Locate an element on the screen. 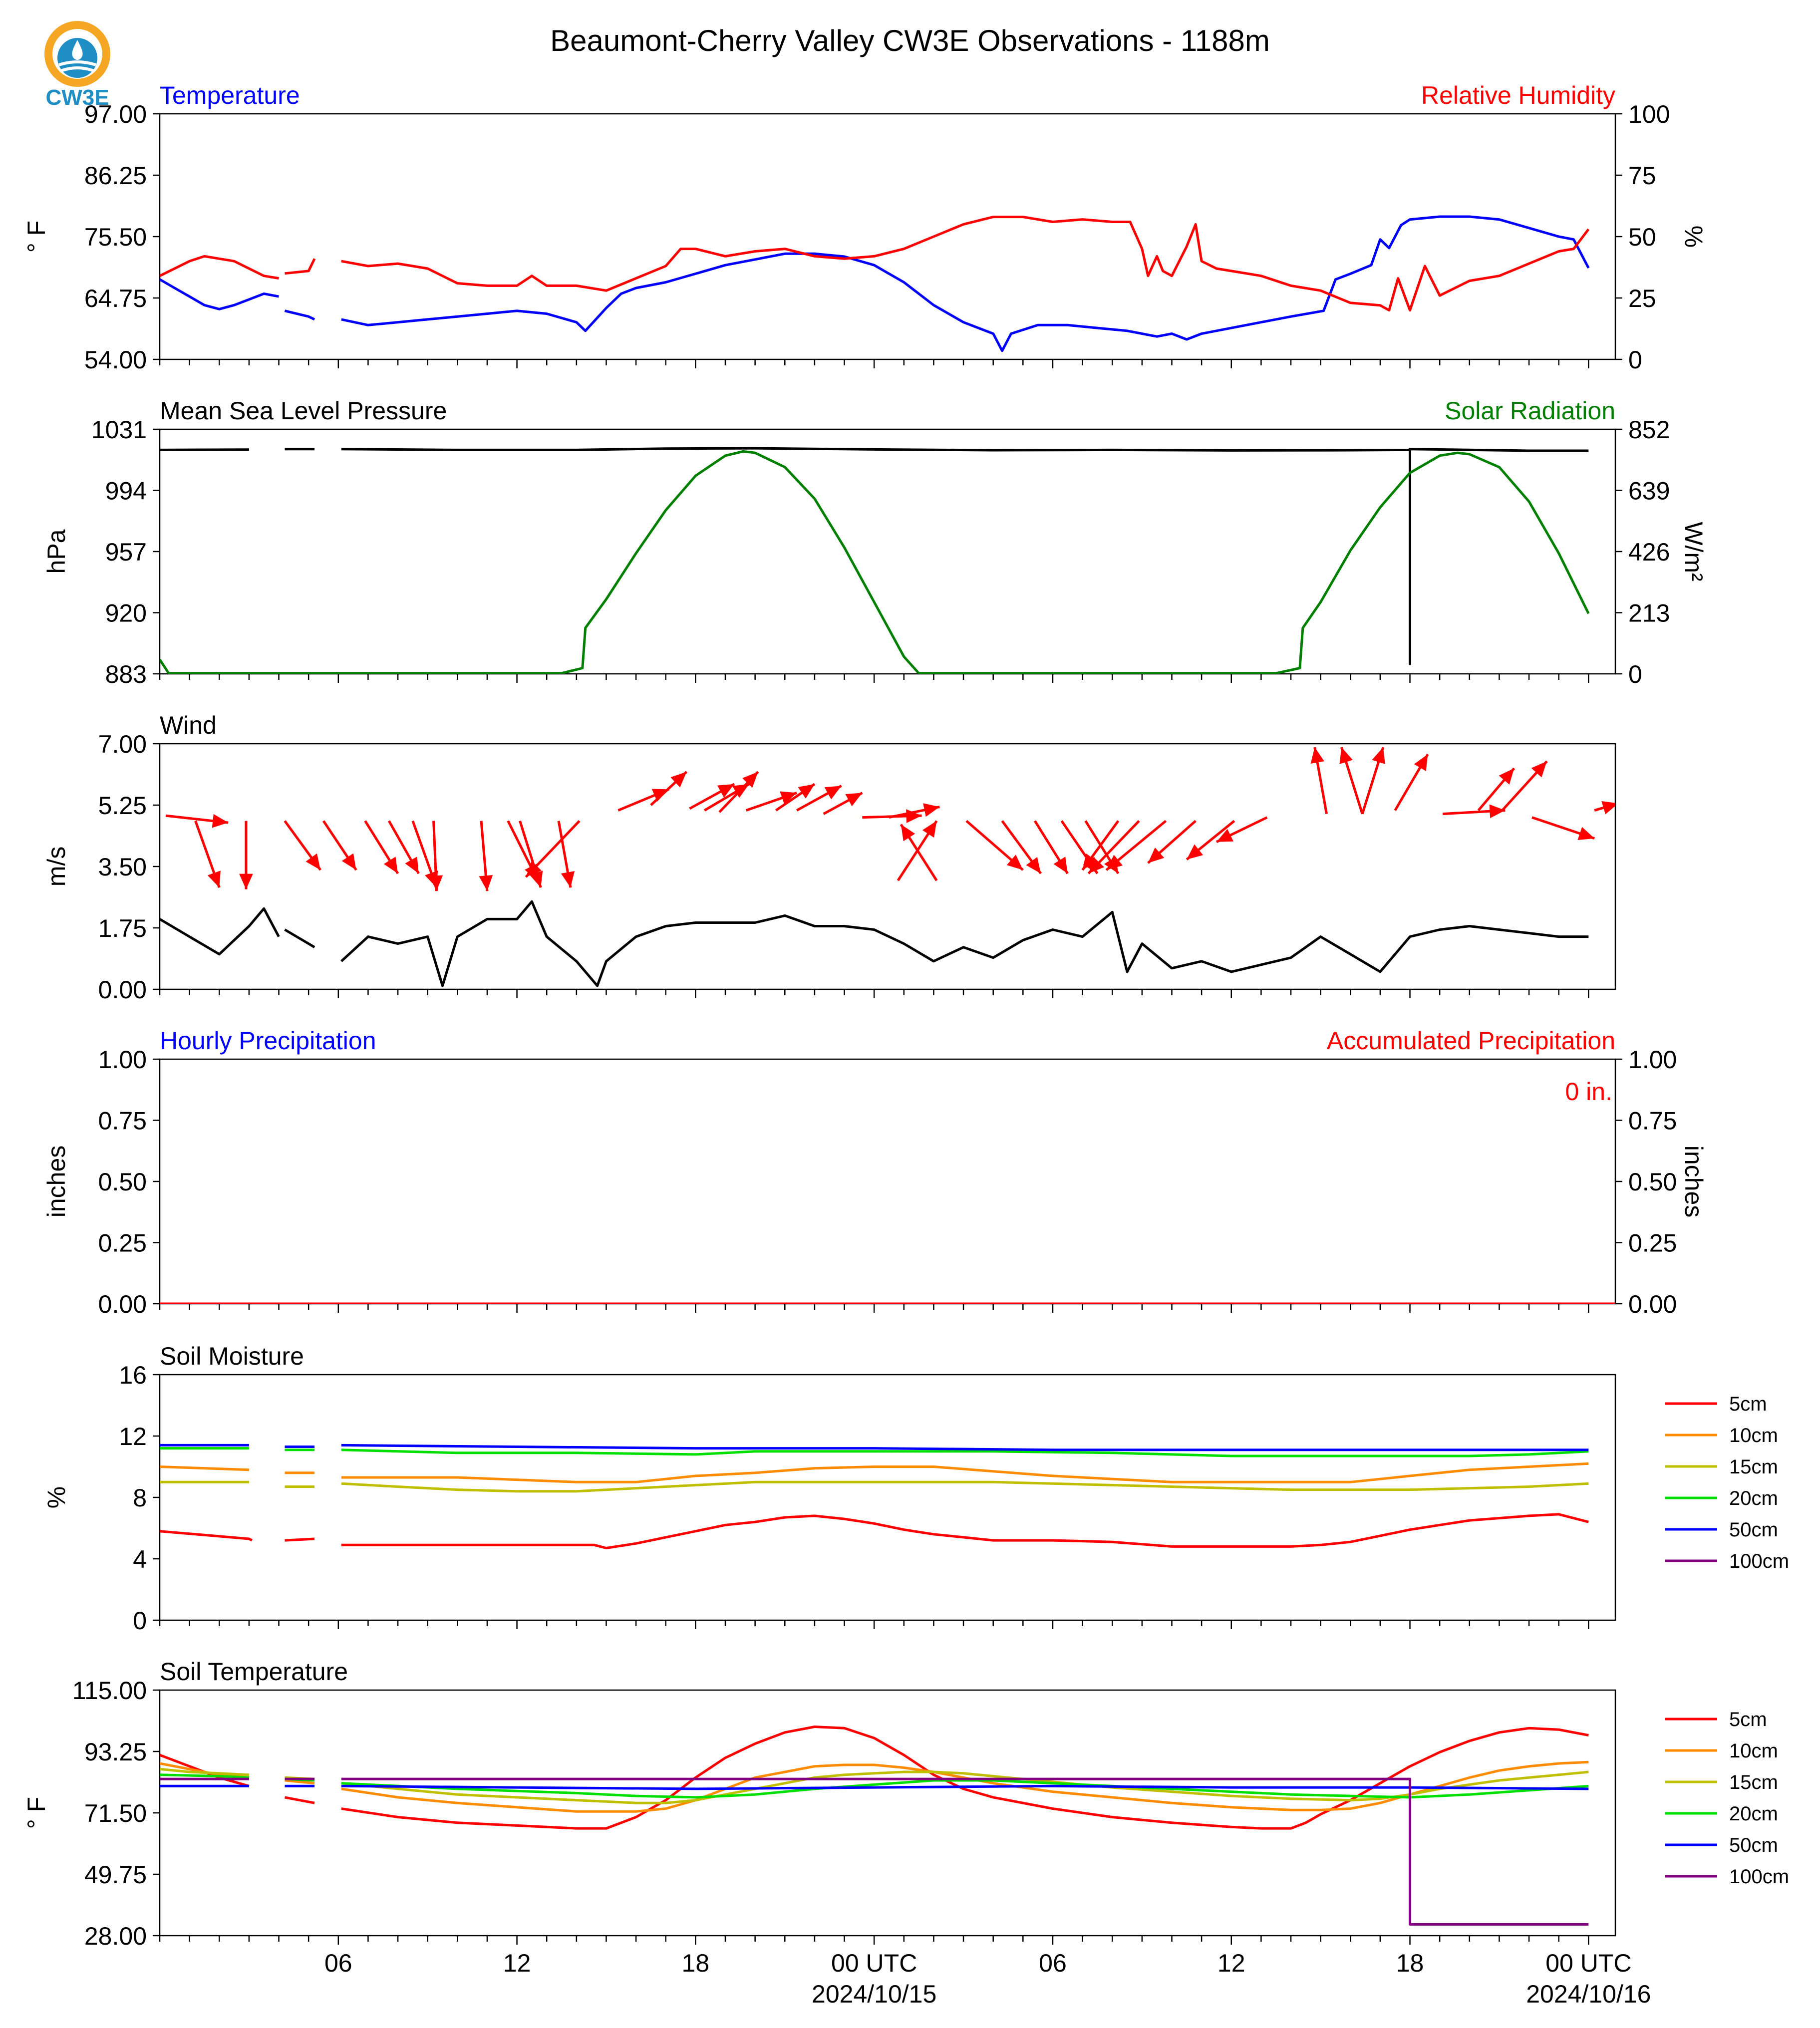 The width and height of the screenshot is (1820, 2028). left-axis-title: Hourly Precipitation is located at coordinates (268, 1041).